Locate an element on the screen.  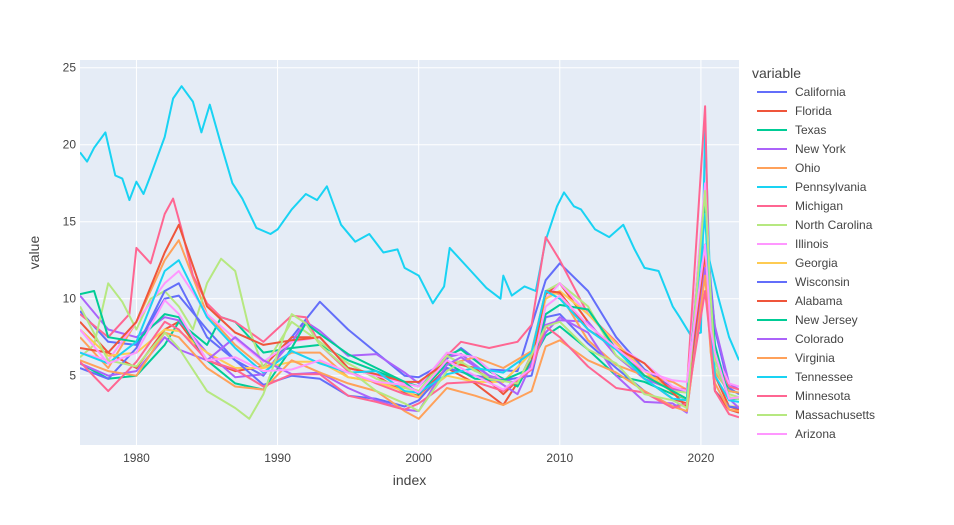
legend-item: New Jersey is located at coordinates (807, 320).